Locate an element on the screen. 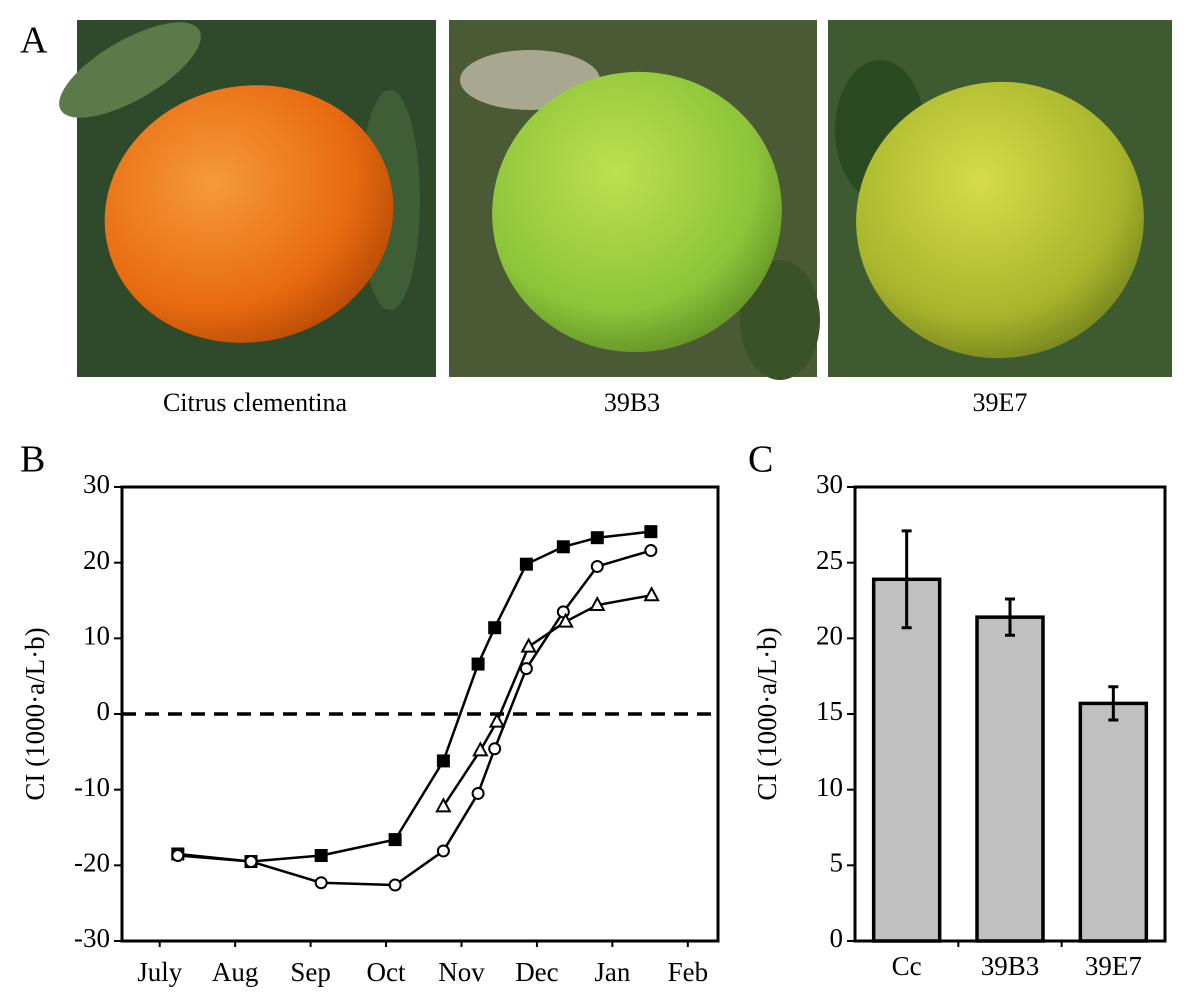 Image resolution: width=1200 pixels, height=1007 pixels. x-tick-label: Cc is located at coordinates (907, 966).